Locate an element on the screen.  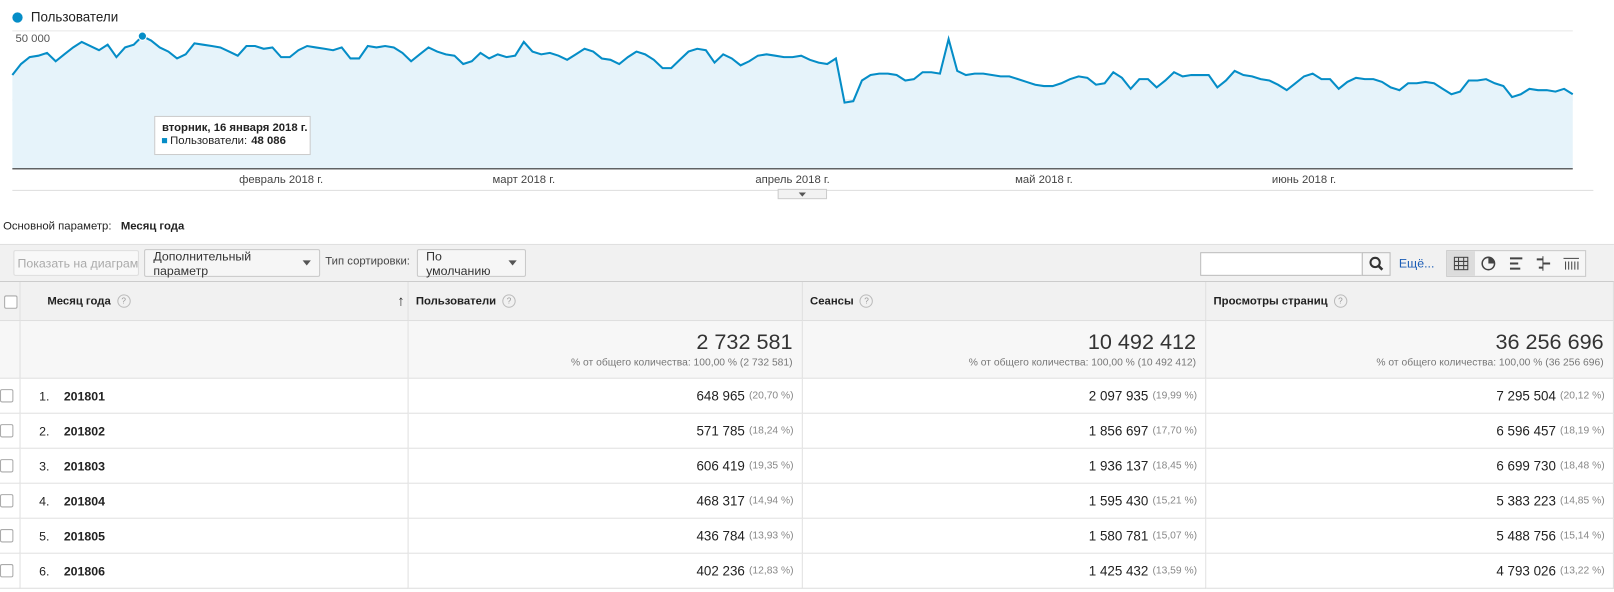
metric-cell: 6 699 730 (18,48 %) is located at coordinates (1410, 466).